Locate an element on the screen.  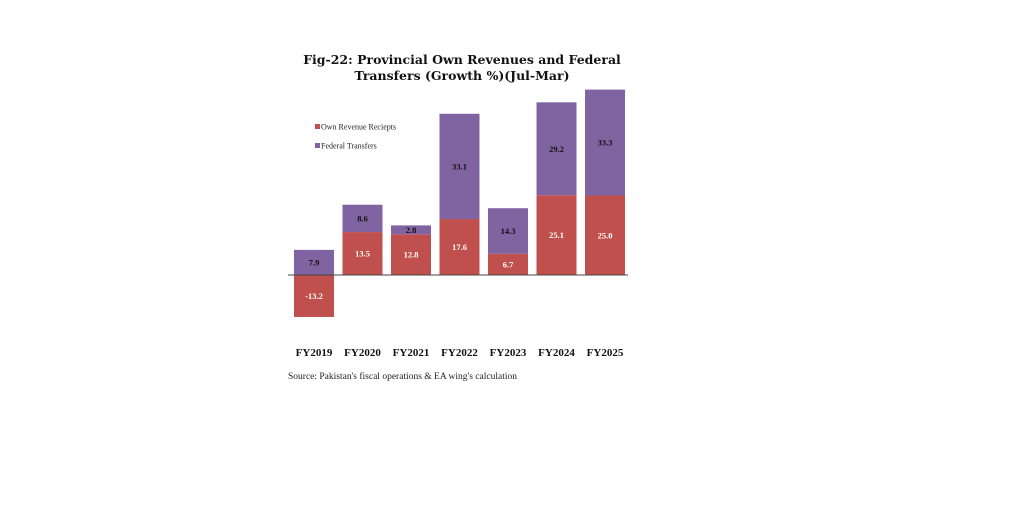
category-label-fy2022: FY2022 is located at coordinates (459, 353).